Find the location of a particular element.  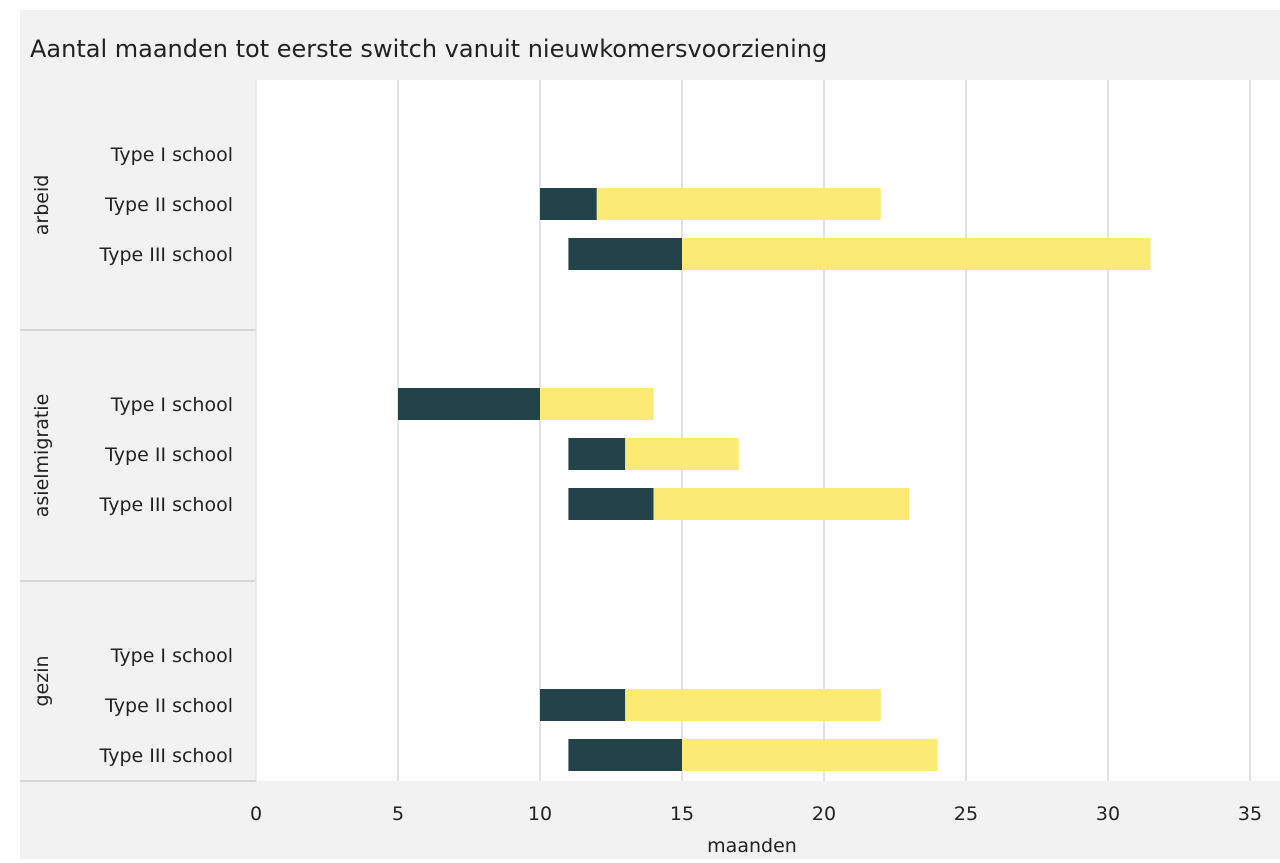

x-tick-label: 0 is located at coordinates (256, 814).